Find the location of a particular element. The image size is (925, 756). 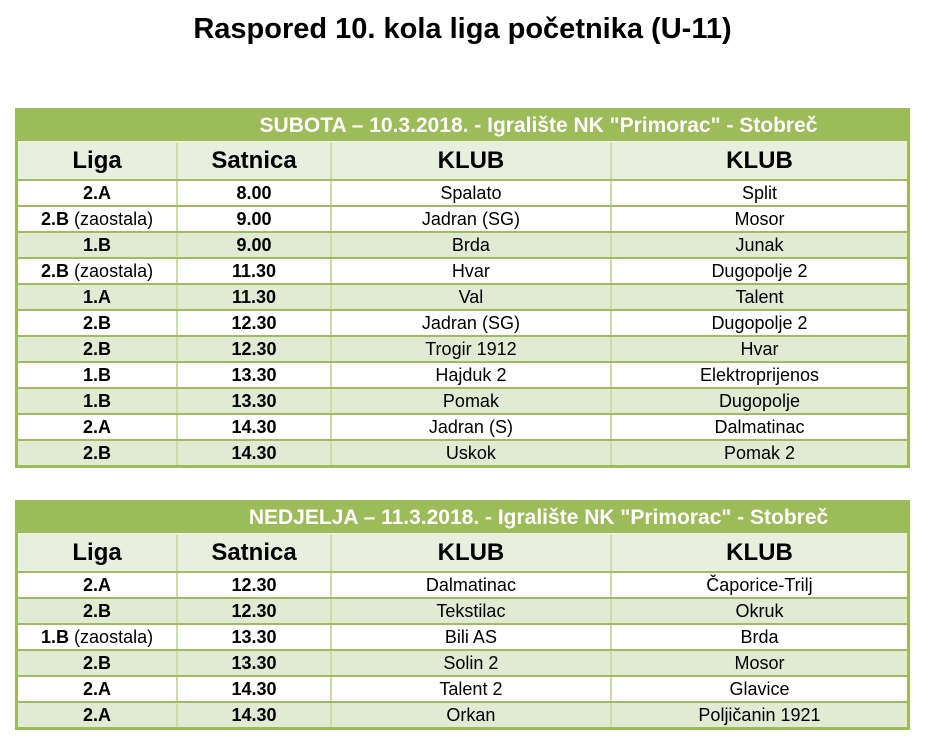

klub-home-cell: Tekstilac is located at coordinates (471, 611).